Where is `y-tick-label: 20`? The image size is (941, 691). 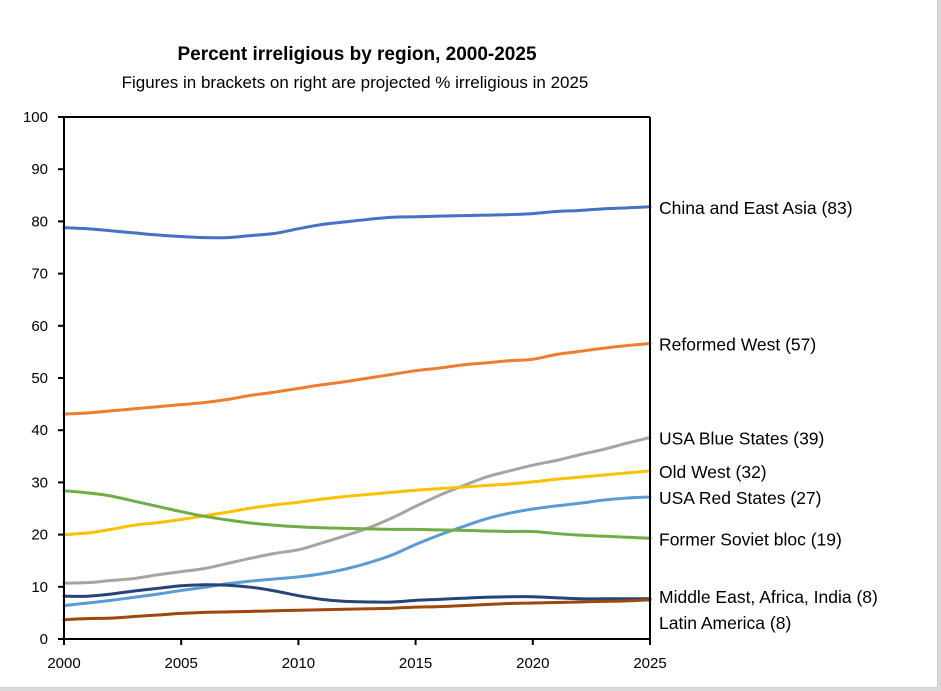 y-tick-label: 20 is located at coordinates (39, 535).